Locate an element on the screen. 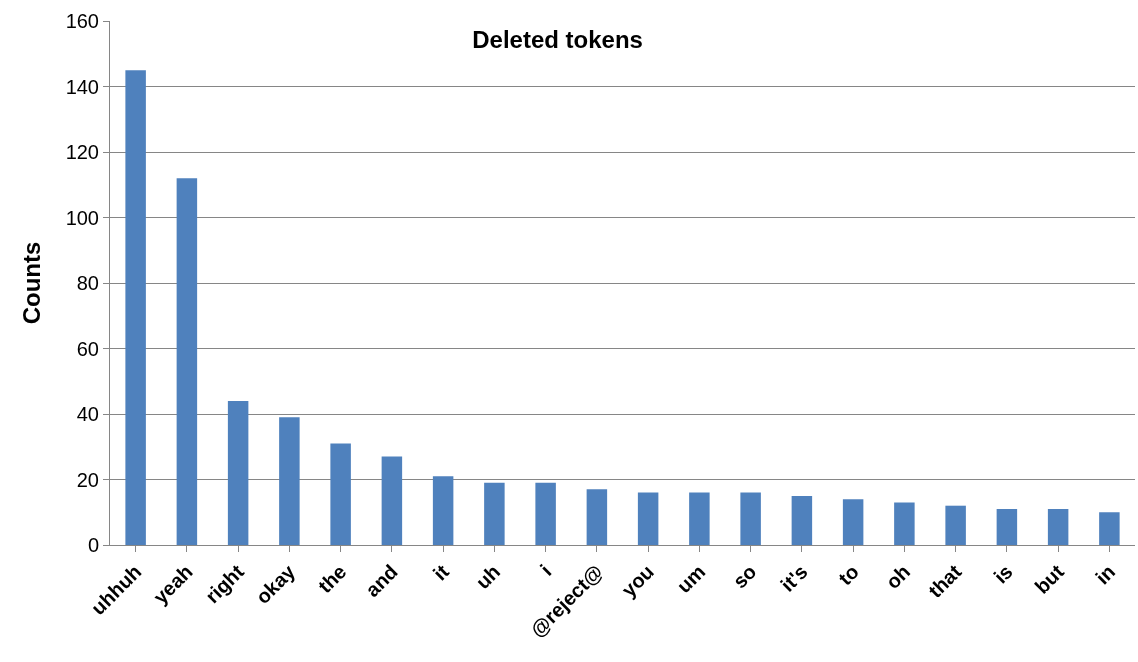  x-tick-label: and is located at coordinates (381, 581).